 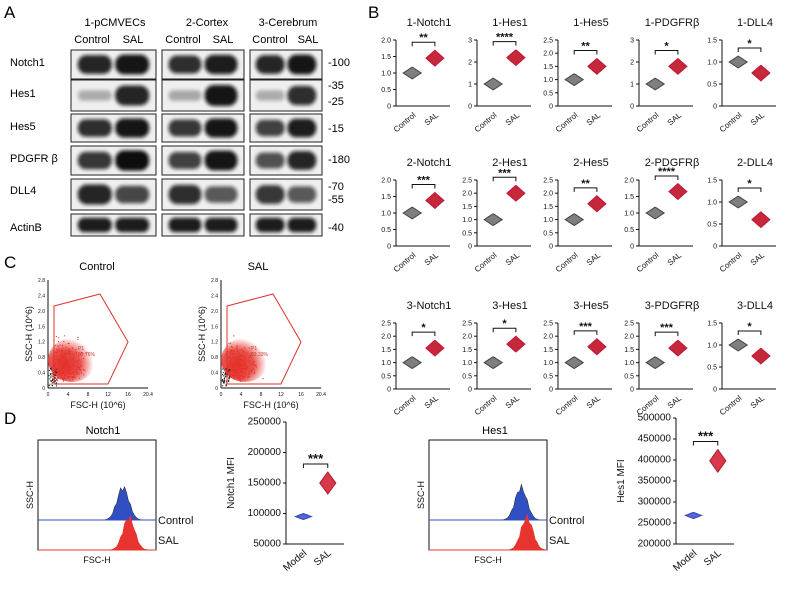 I want to click on y-axis-label: SSC-H (10^6), so click(x=29, y=334).